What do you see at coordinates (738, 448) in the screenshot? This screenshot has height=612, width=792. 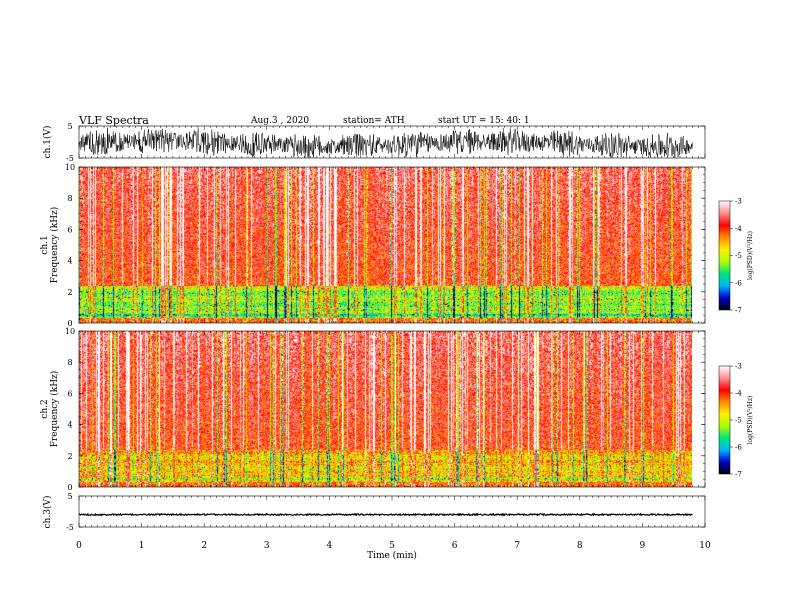 I see `ch2-colorbar-tick-label: -6` at bounding box center [738, 448].